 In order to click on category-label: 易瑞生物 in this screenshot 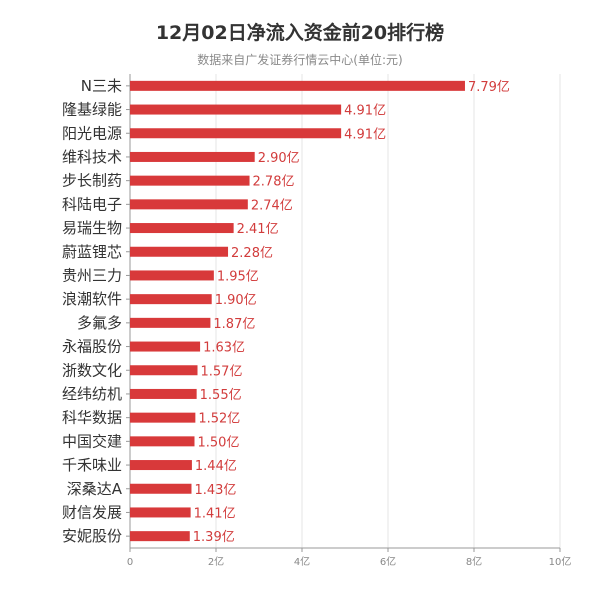, I will do `click(92, 228)`.